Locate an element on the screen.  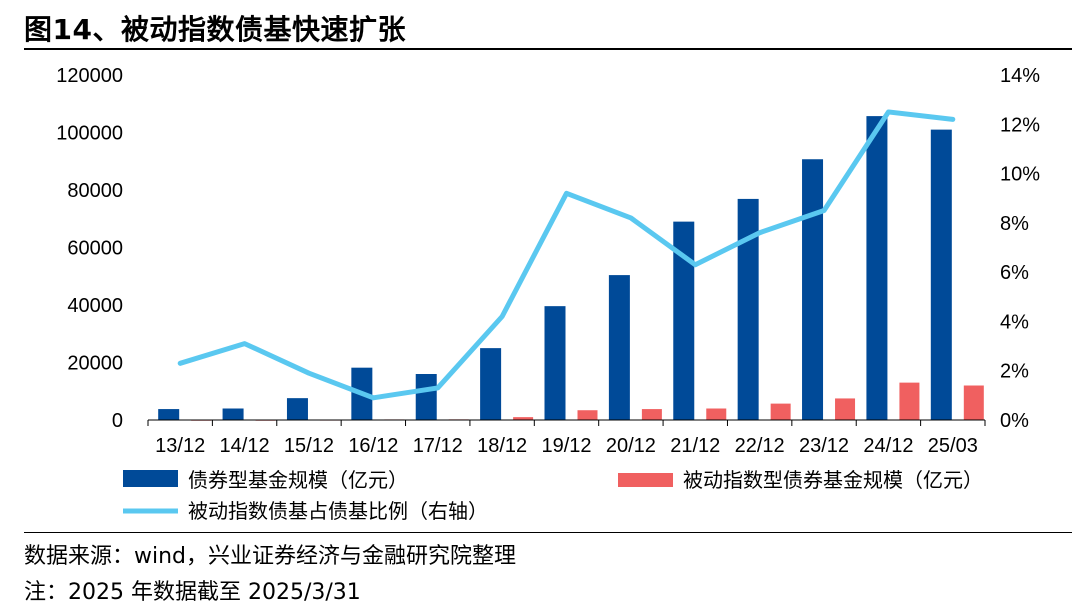
x-tick-label: 13/12 is located at coordinates (180, 446).